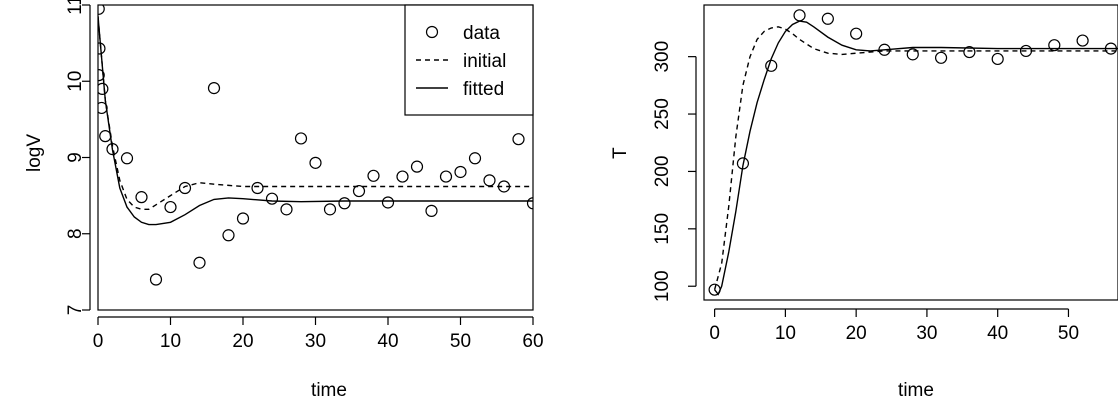 The image size is (1118, 407). What do you see at coordinates (483, 89) in the screenshot?
I see `legend-label: fitted` at bounding box center [483, 89].